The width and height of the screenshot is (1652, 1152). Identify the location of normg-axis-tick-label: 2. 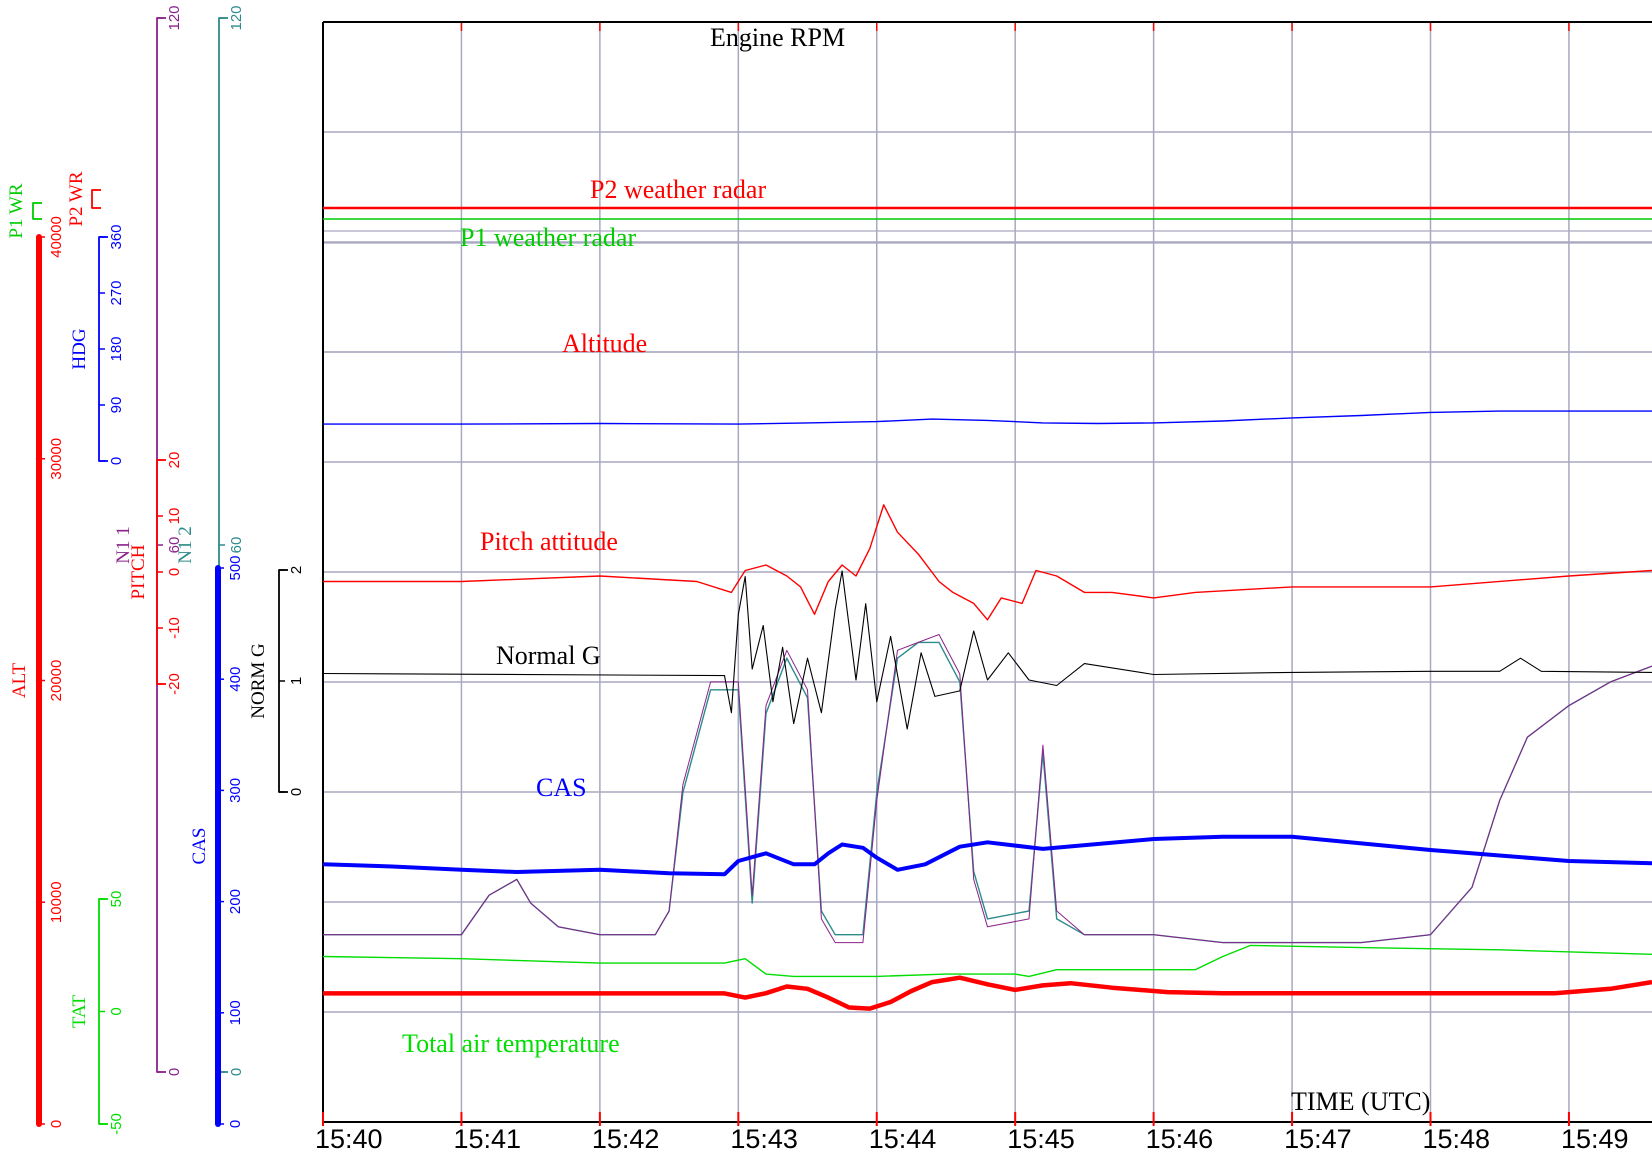
(296, 570).